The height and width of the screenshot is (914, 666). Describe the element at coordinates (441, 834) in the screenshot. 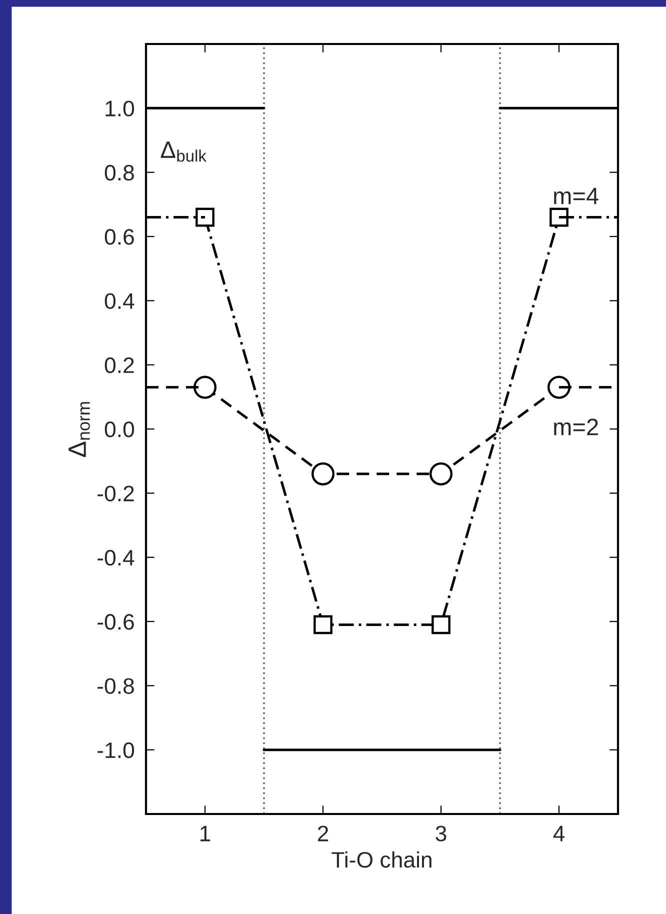

I see `x-tick-label: 3` at that location.